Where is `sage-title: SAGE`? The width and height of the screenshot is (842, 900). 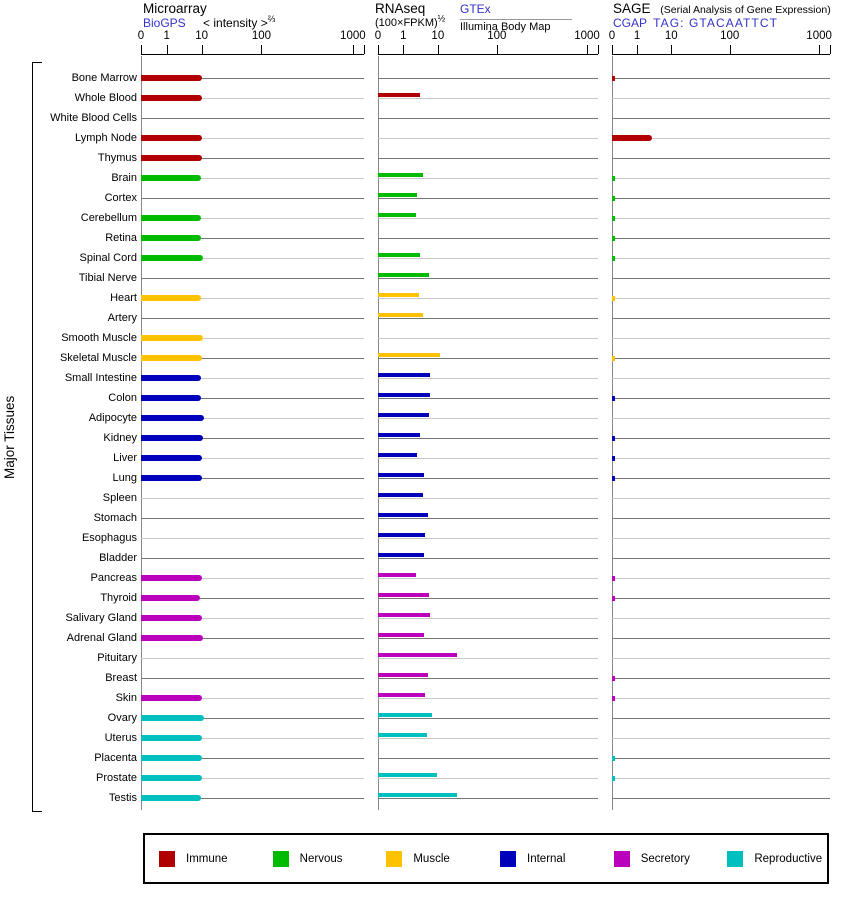 sage-title: SAGE is located at coordinates (632, 8).